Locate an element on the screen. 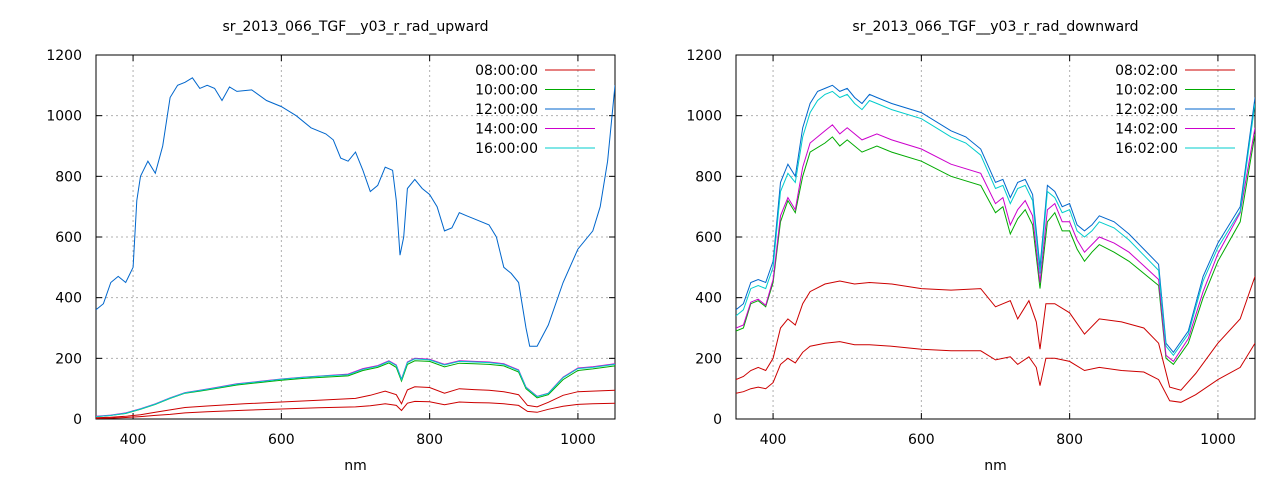 This screenshot has height=480, width=1280. legend-label: 12:00:00 is located at coordinates (506, 110).